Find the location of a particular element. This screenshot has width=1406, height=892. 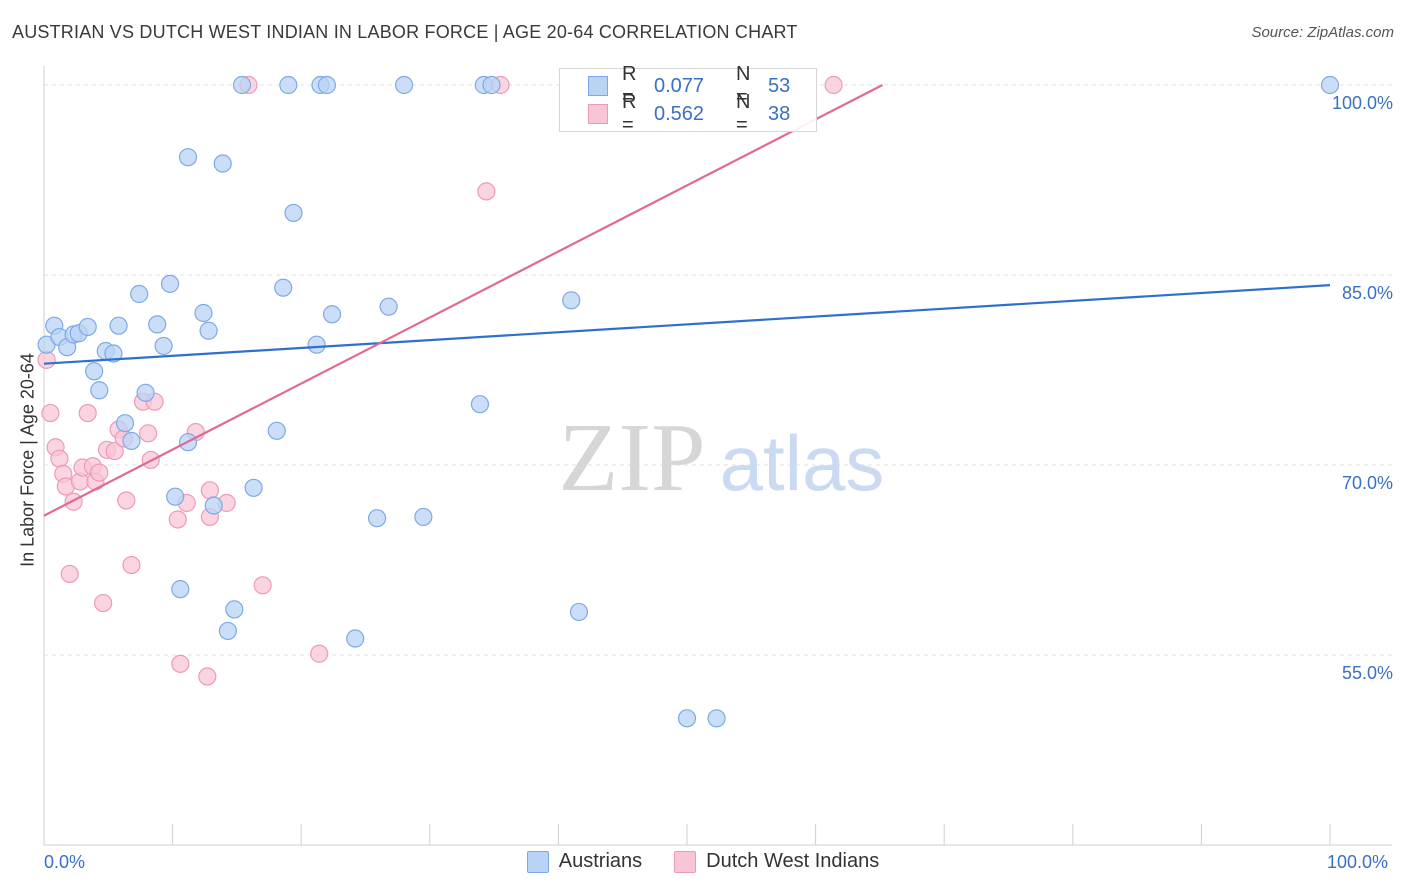

series-legend: Austrians Dutch West Indians is located at coordinates (703, 861).